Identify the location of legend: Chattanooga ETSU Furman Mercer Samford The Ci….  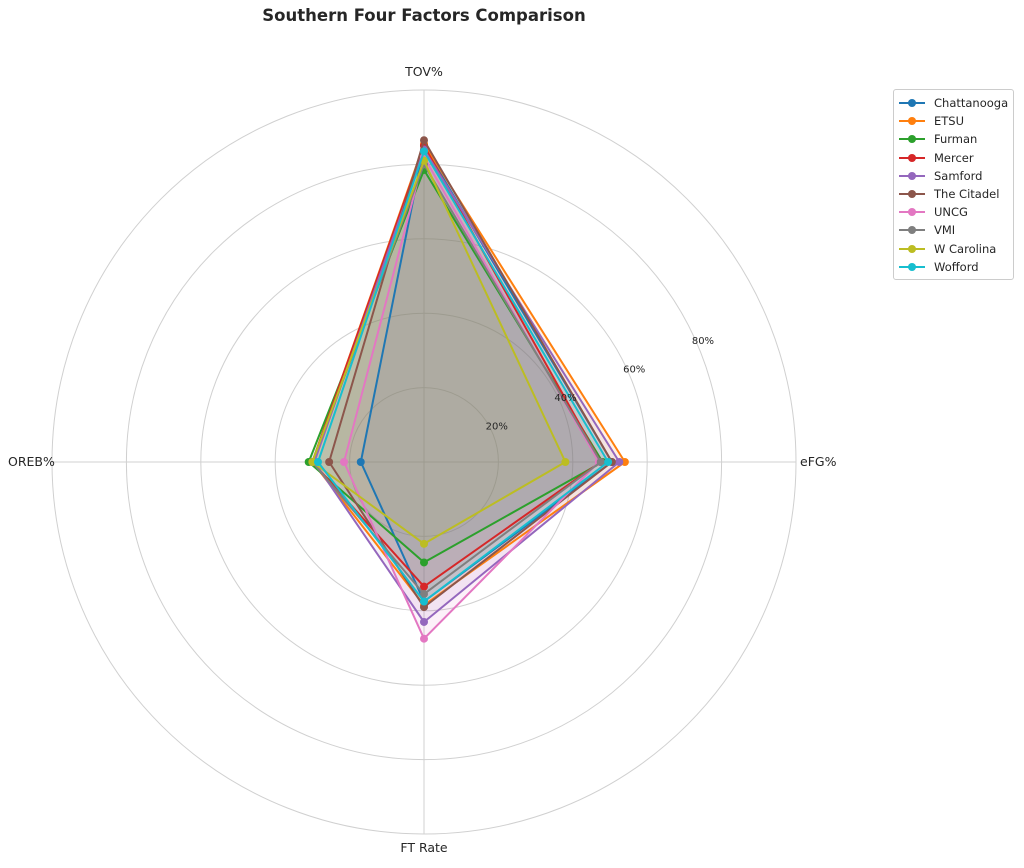
(953, 184).